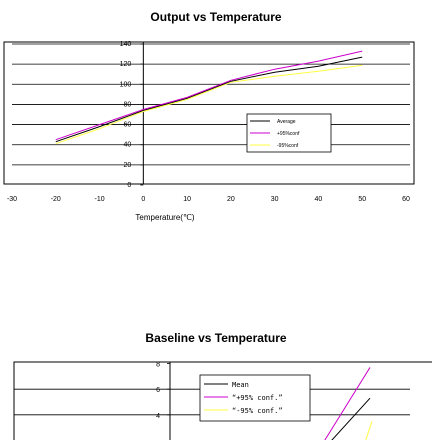  Describe the element at coordinates (257, 411) in the screenshot. I see `chart2-legend-label-3: “-95% conf.”` at that location.